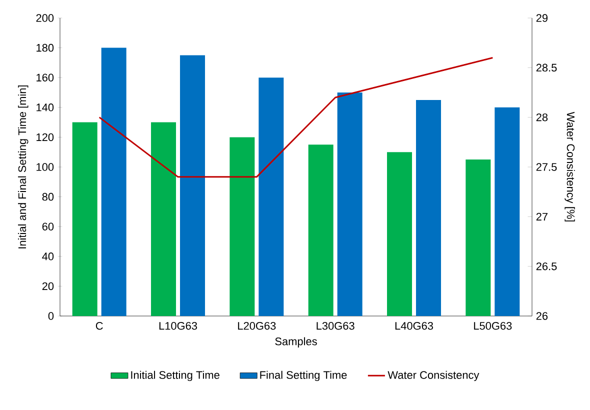  I want to click on legend-label: Final Setting Time, so click(303, 376).